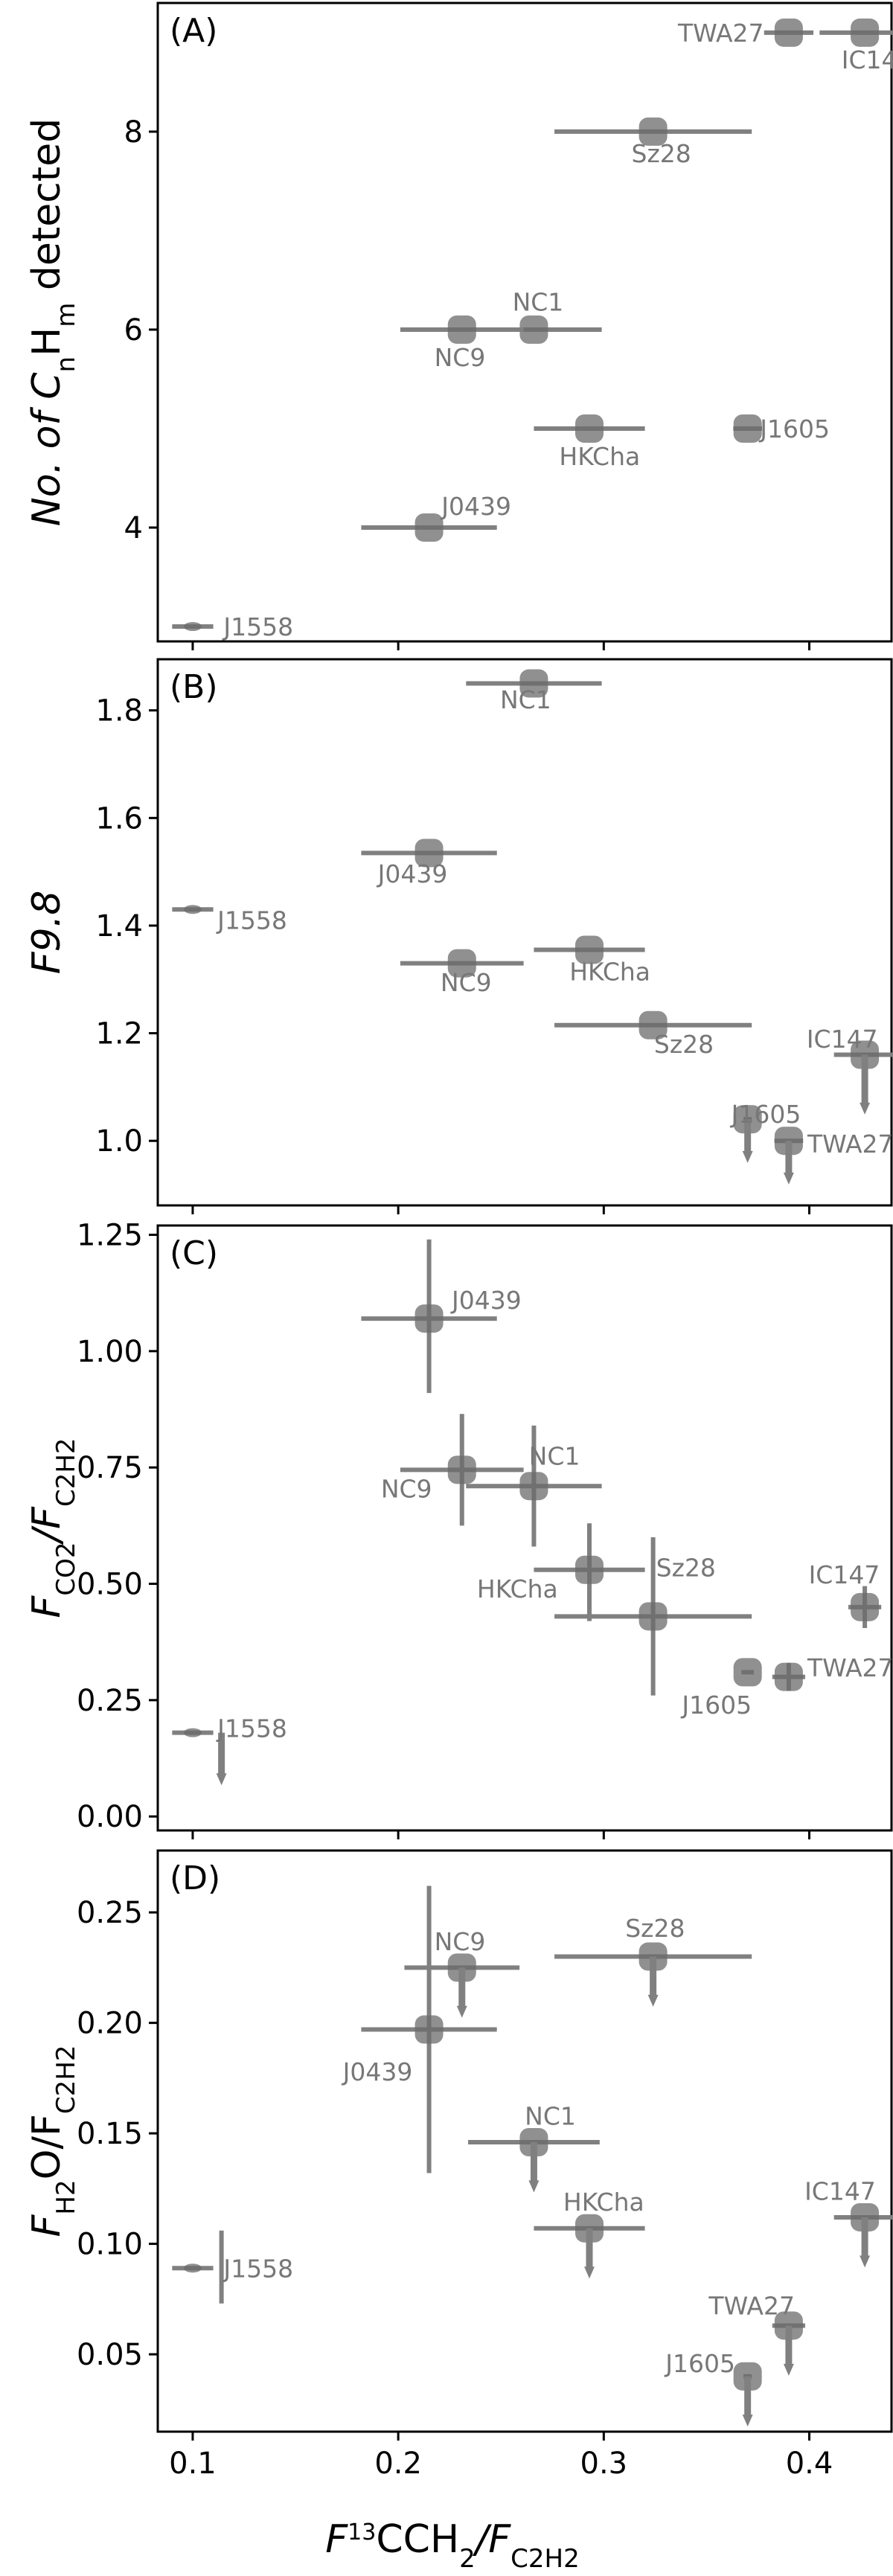 The width and height of the screenshot is (893, 2576). I want to click on y-tick-label: 0.20, so click(110, 2024).